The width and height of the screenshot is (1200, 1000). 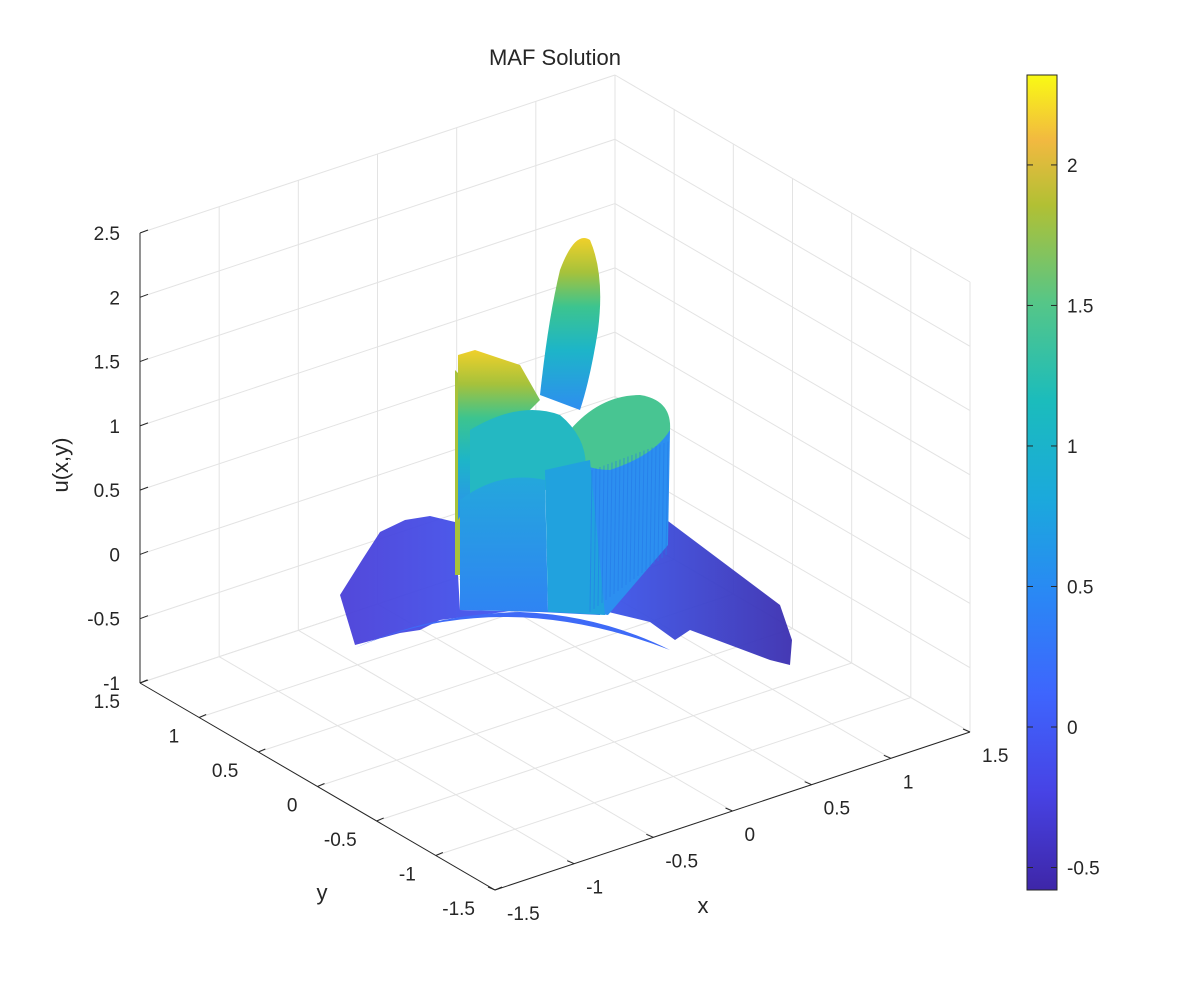 I want to click on colorbar-tick-label: 1.5, so click(x=1080, y=306).